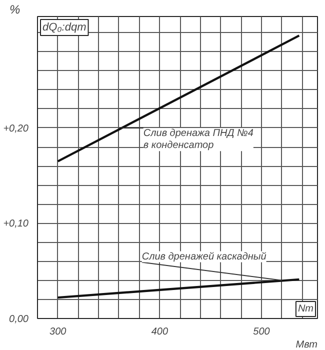 The width and height of the screenshot is (325, 350). What do you see at coordinates (307, 345) in the screenshot?
I see `text: Мвт` at bounding box center [307, 345].